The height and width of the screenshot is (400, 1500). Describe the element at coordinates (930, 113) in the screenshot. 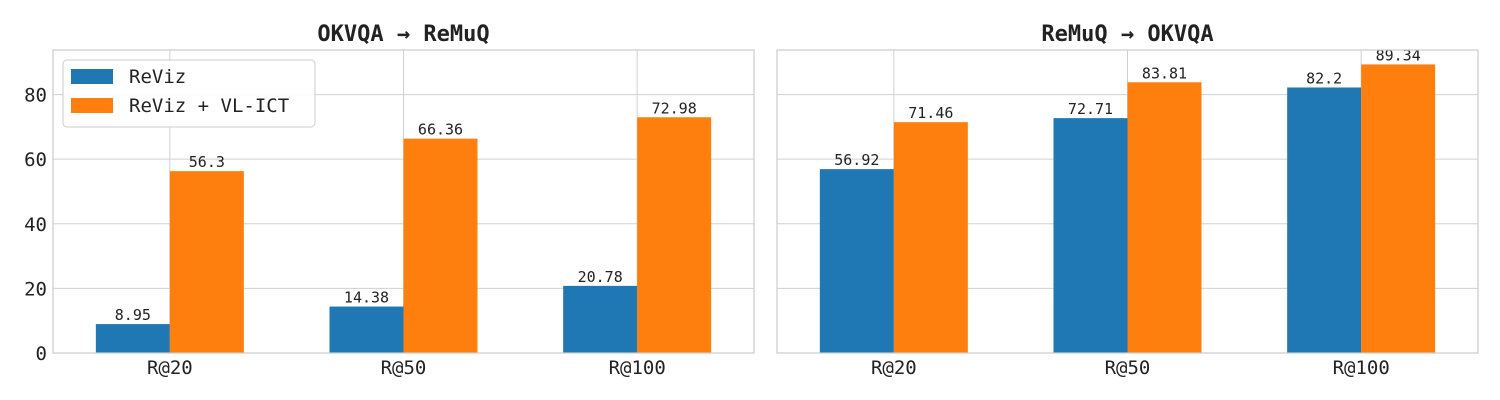

I see `value-label: 71.46` at that location.